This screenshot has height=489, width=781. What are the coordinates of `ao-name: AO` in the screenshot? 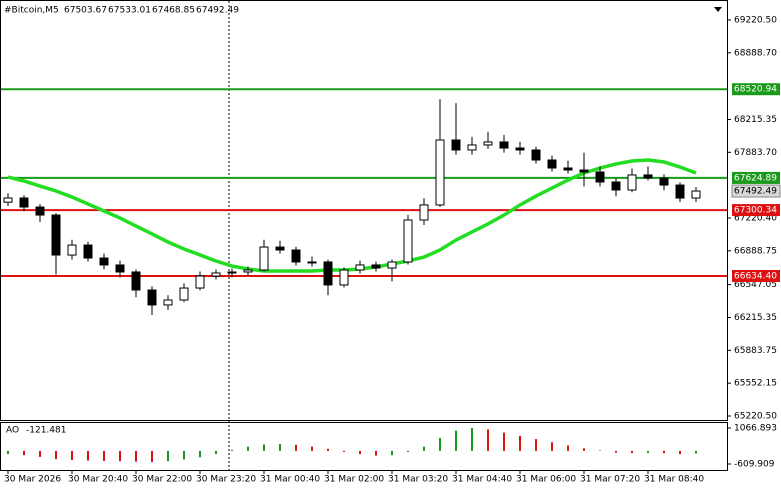 It's located at (12, 431).